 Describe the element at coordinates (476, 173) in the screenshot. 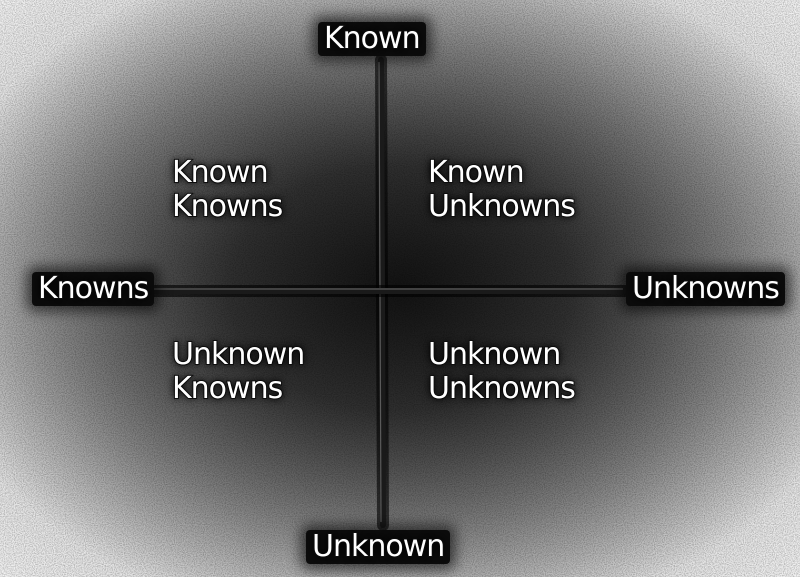

I see `quadrant-known-unknowns-line1: Known` at that location.